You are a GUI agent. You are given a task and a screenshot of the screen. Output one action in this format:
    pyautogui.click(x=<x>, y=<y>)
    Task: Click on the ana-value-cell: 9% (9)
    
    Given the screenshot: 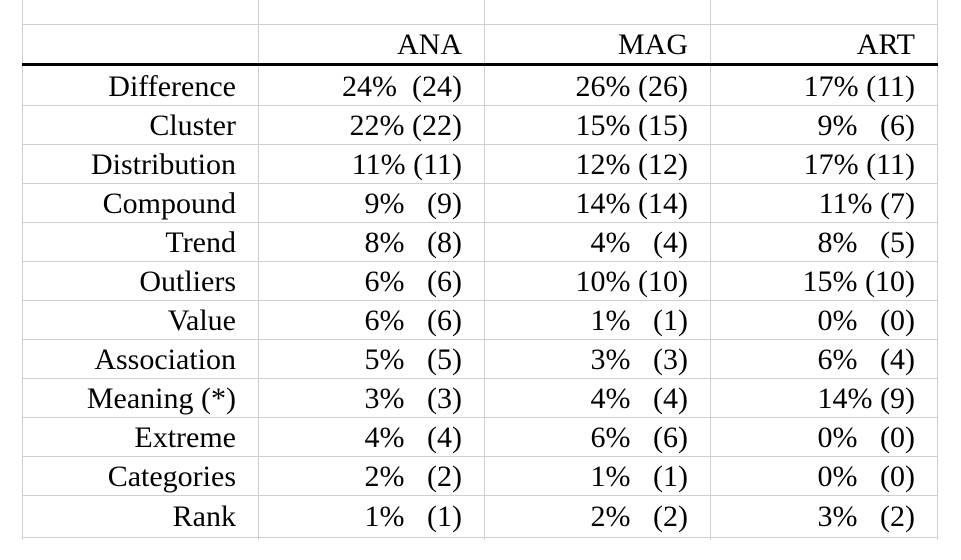 What is the action you would take?
    pyautogui.click(x=413, y=203)
    